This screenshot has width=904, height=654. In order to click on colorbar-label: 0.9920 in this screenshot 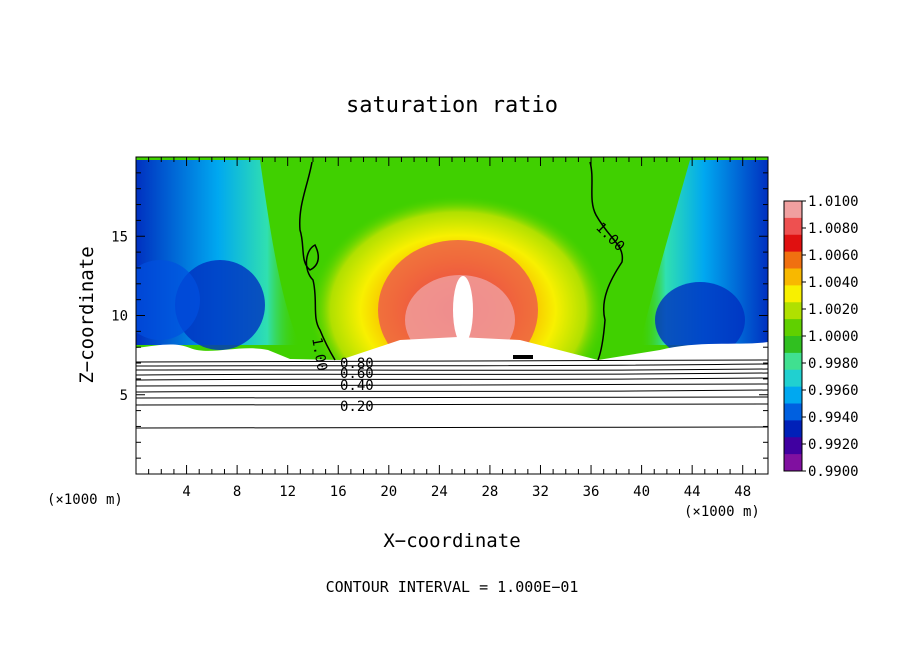, I will do `click(833, 445)`.